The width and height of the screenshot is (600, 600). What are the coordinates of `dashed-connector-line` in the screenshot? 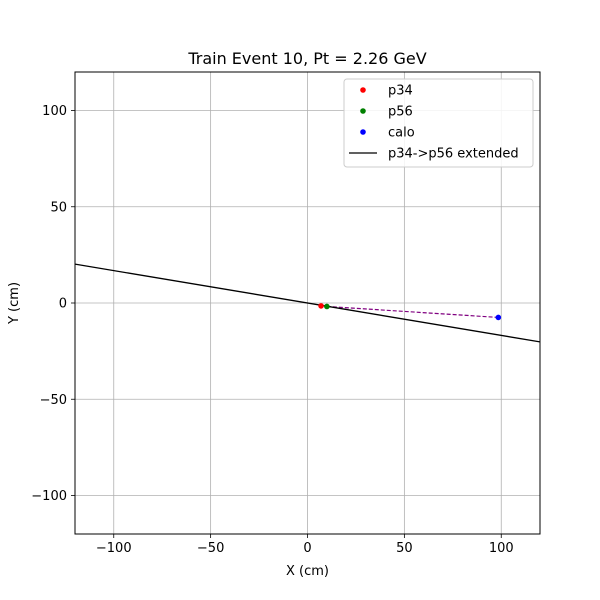 It's located at (412, 312).